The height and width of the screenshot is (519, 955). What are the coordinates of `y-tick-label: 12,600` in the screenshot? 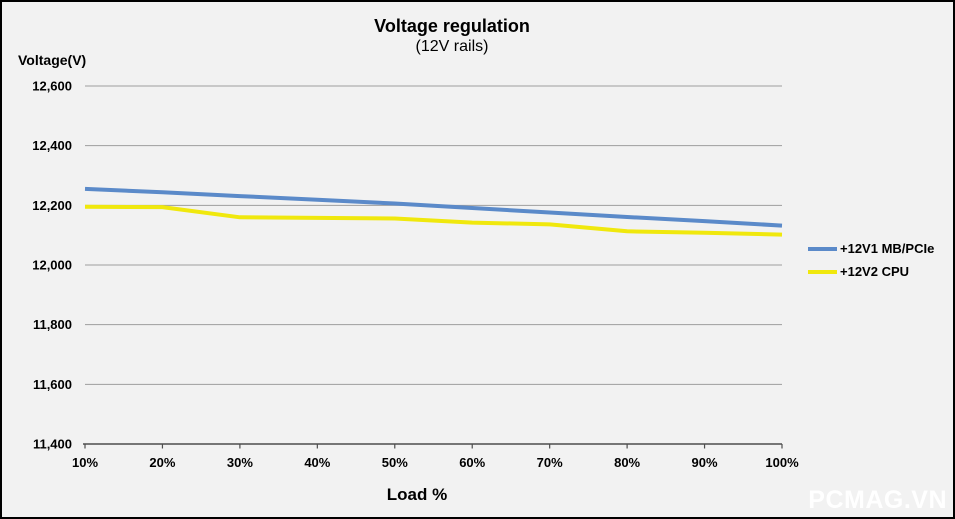 It's located at (52, 86).